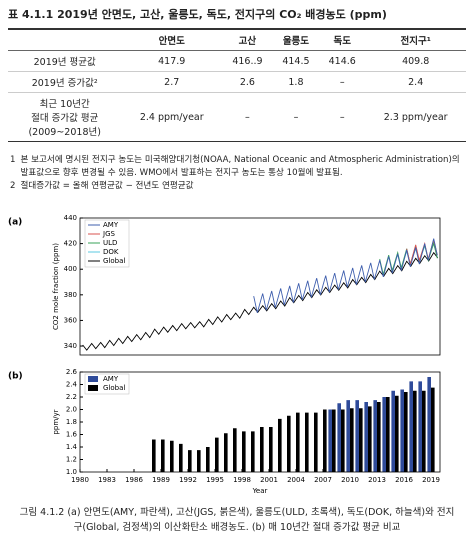 This screenshot has width=474, height=544. I want to click on x-tick-label: 1989, so click(161, 480).